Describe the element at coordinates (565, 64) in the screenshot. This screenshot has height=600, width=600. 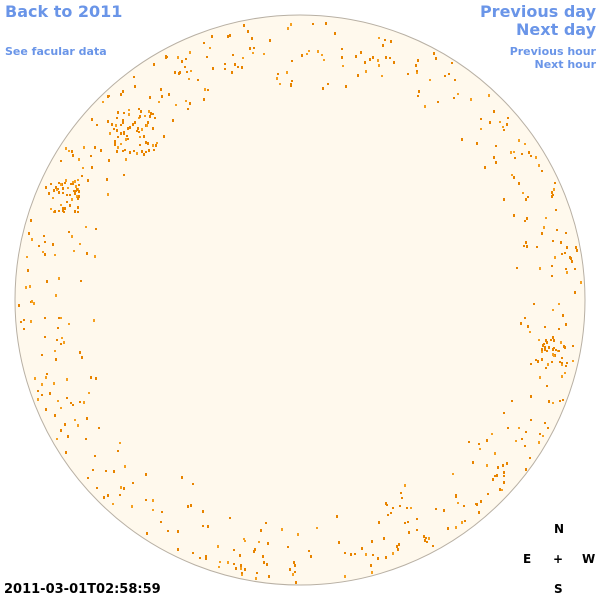
I see `next-hour-link: Next hour` at that location.